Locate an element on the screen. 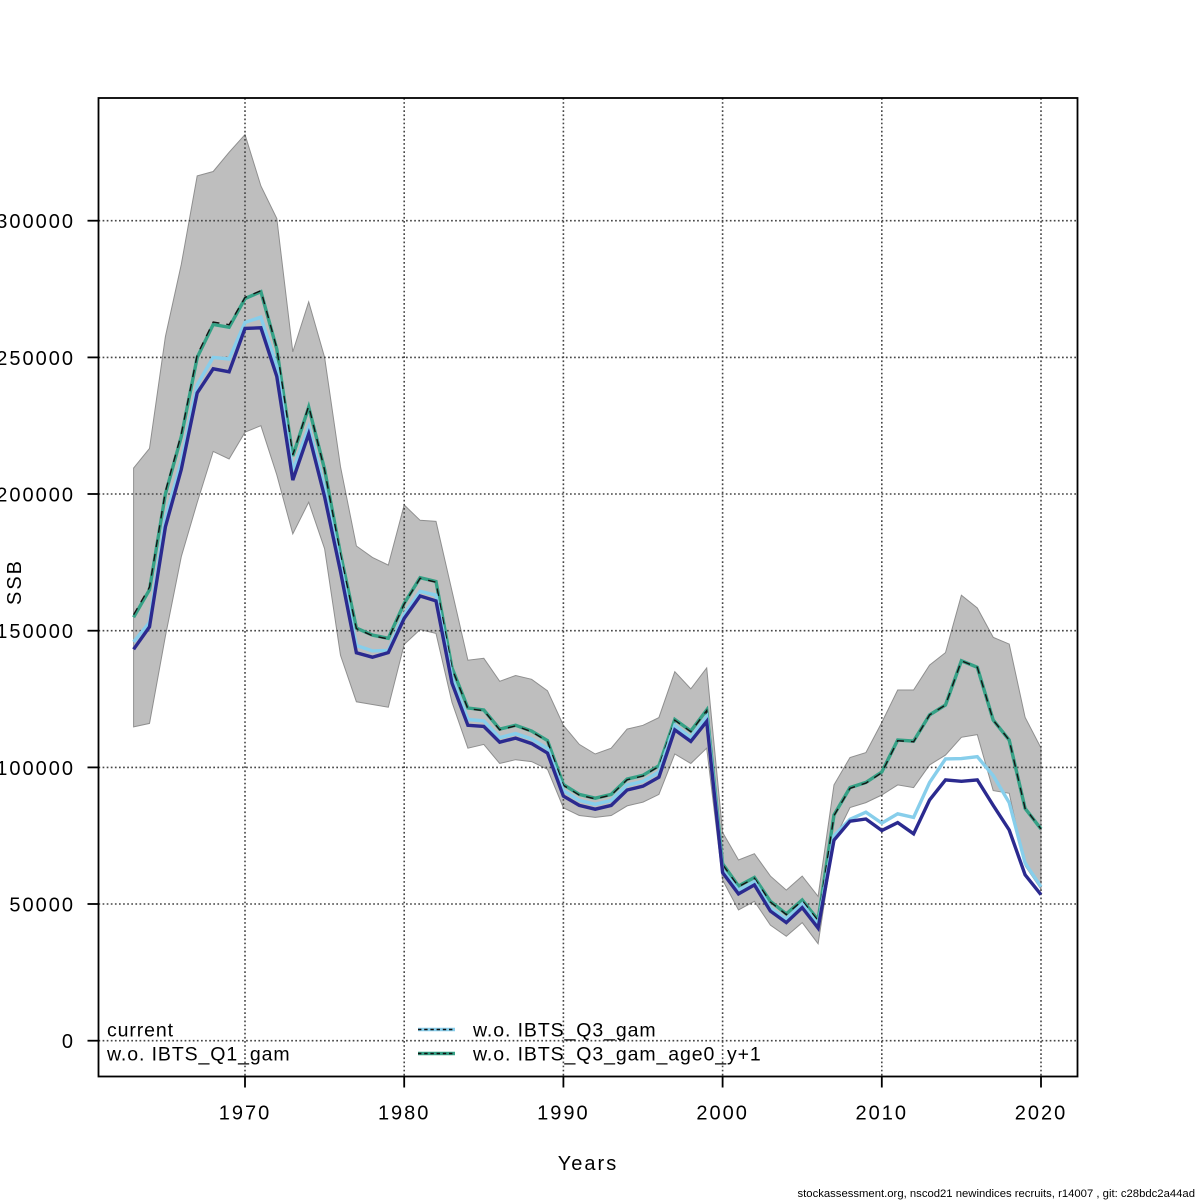 The image size is (1200, 1200). svg-text: 1980 is located at coordinates (404, 1114).